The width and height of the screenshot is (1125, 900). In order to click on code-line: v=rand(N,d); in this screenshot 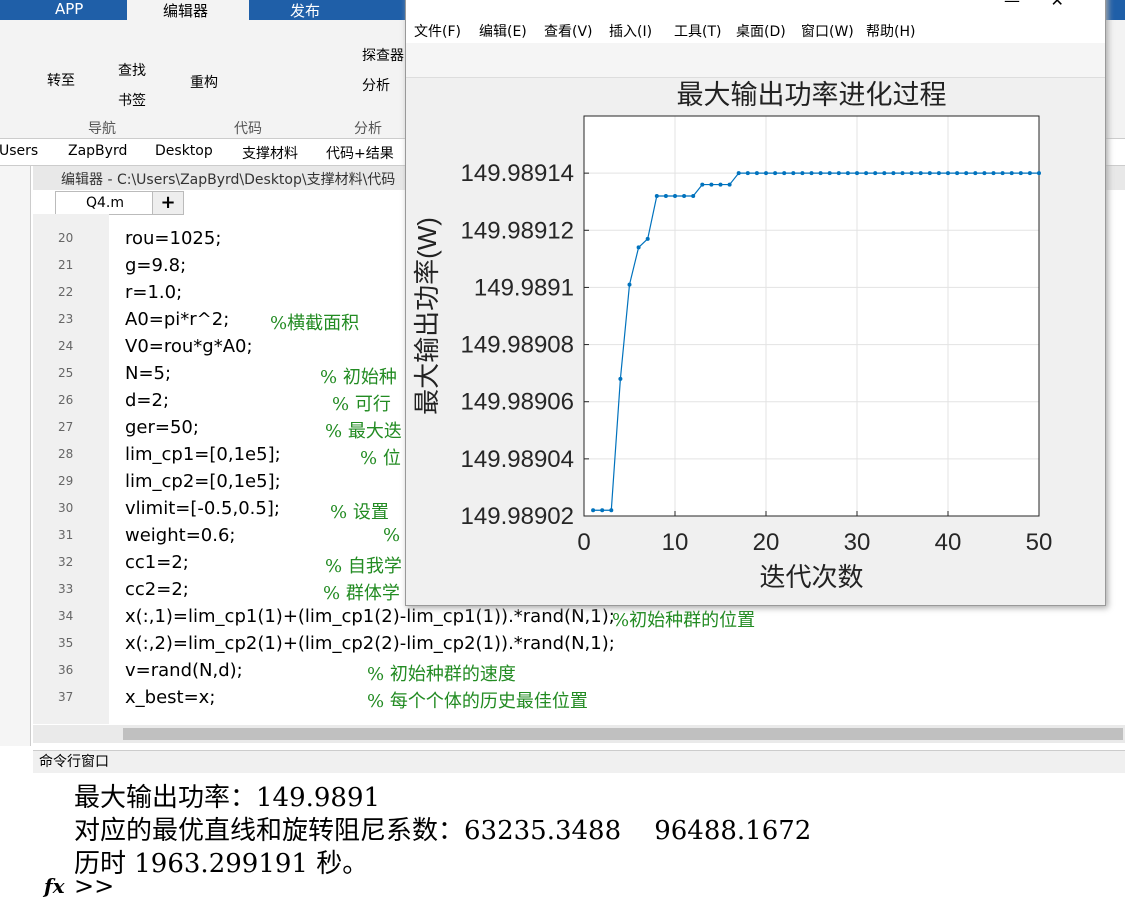, I will do `click(184, 670)`.